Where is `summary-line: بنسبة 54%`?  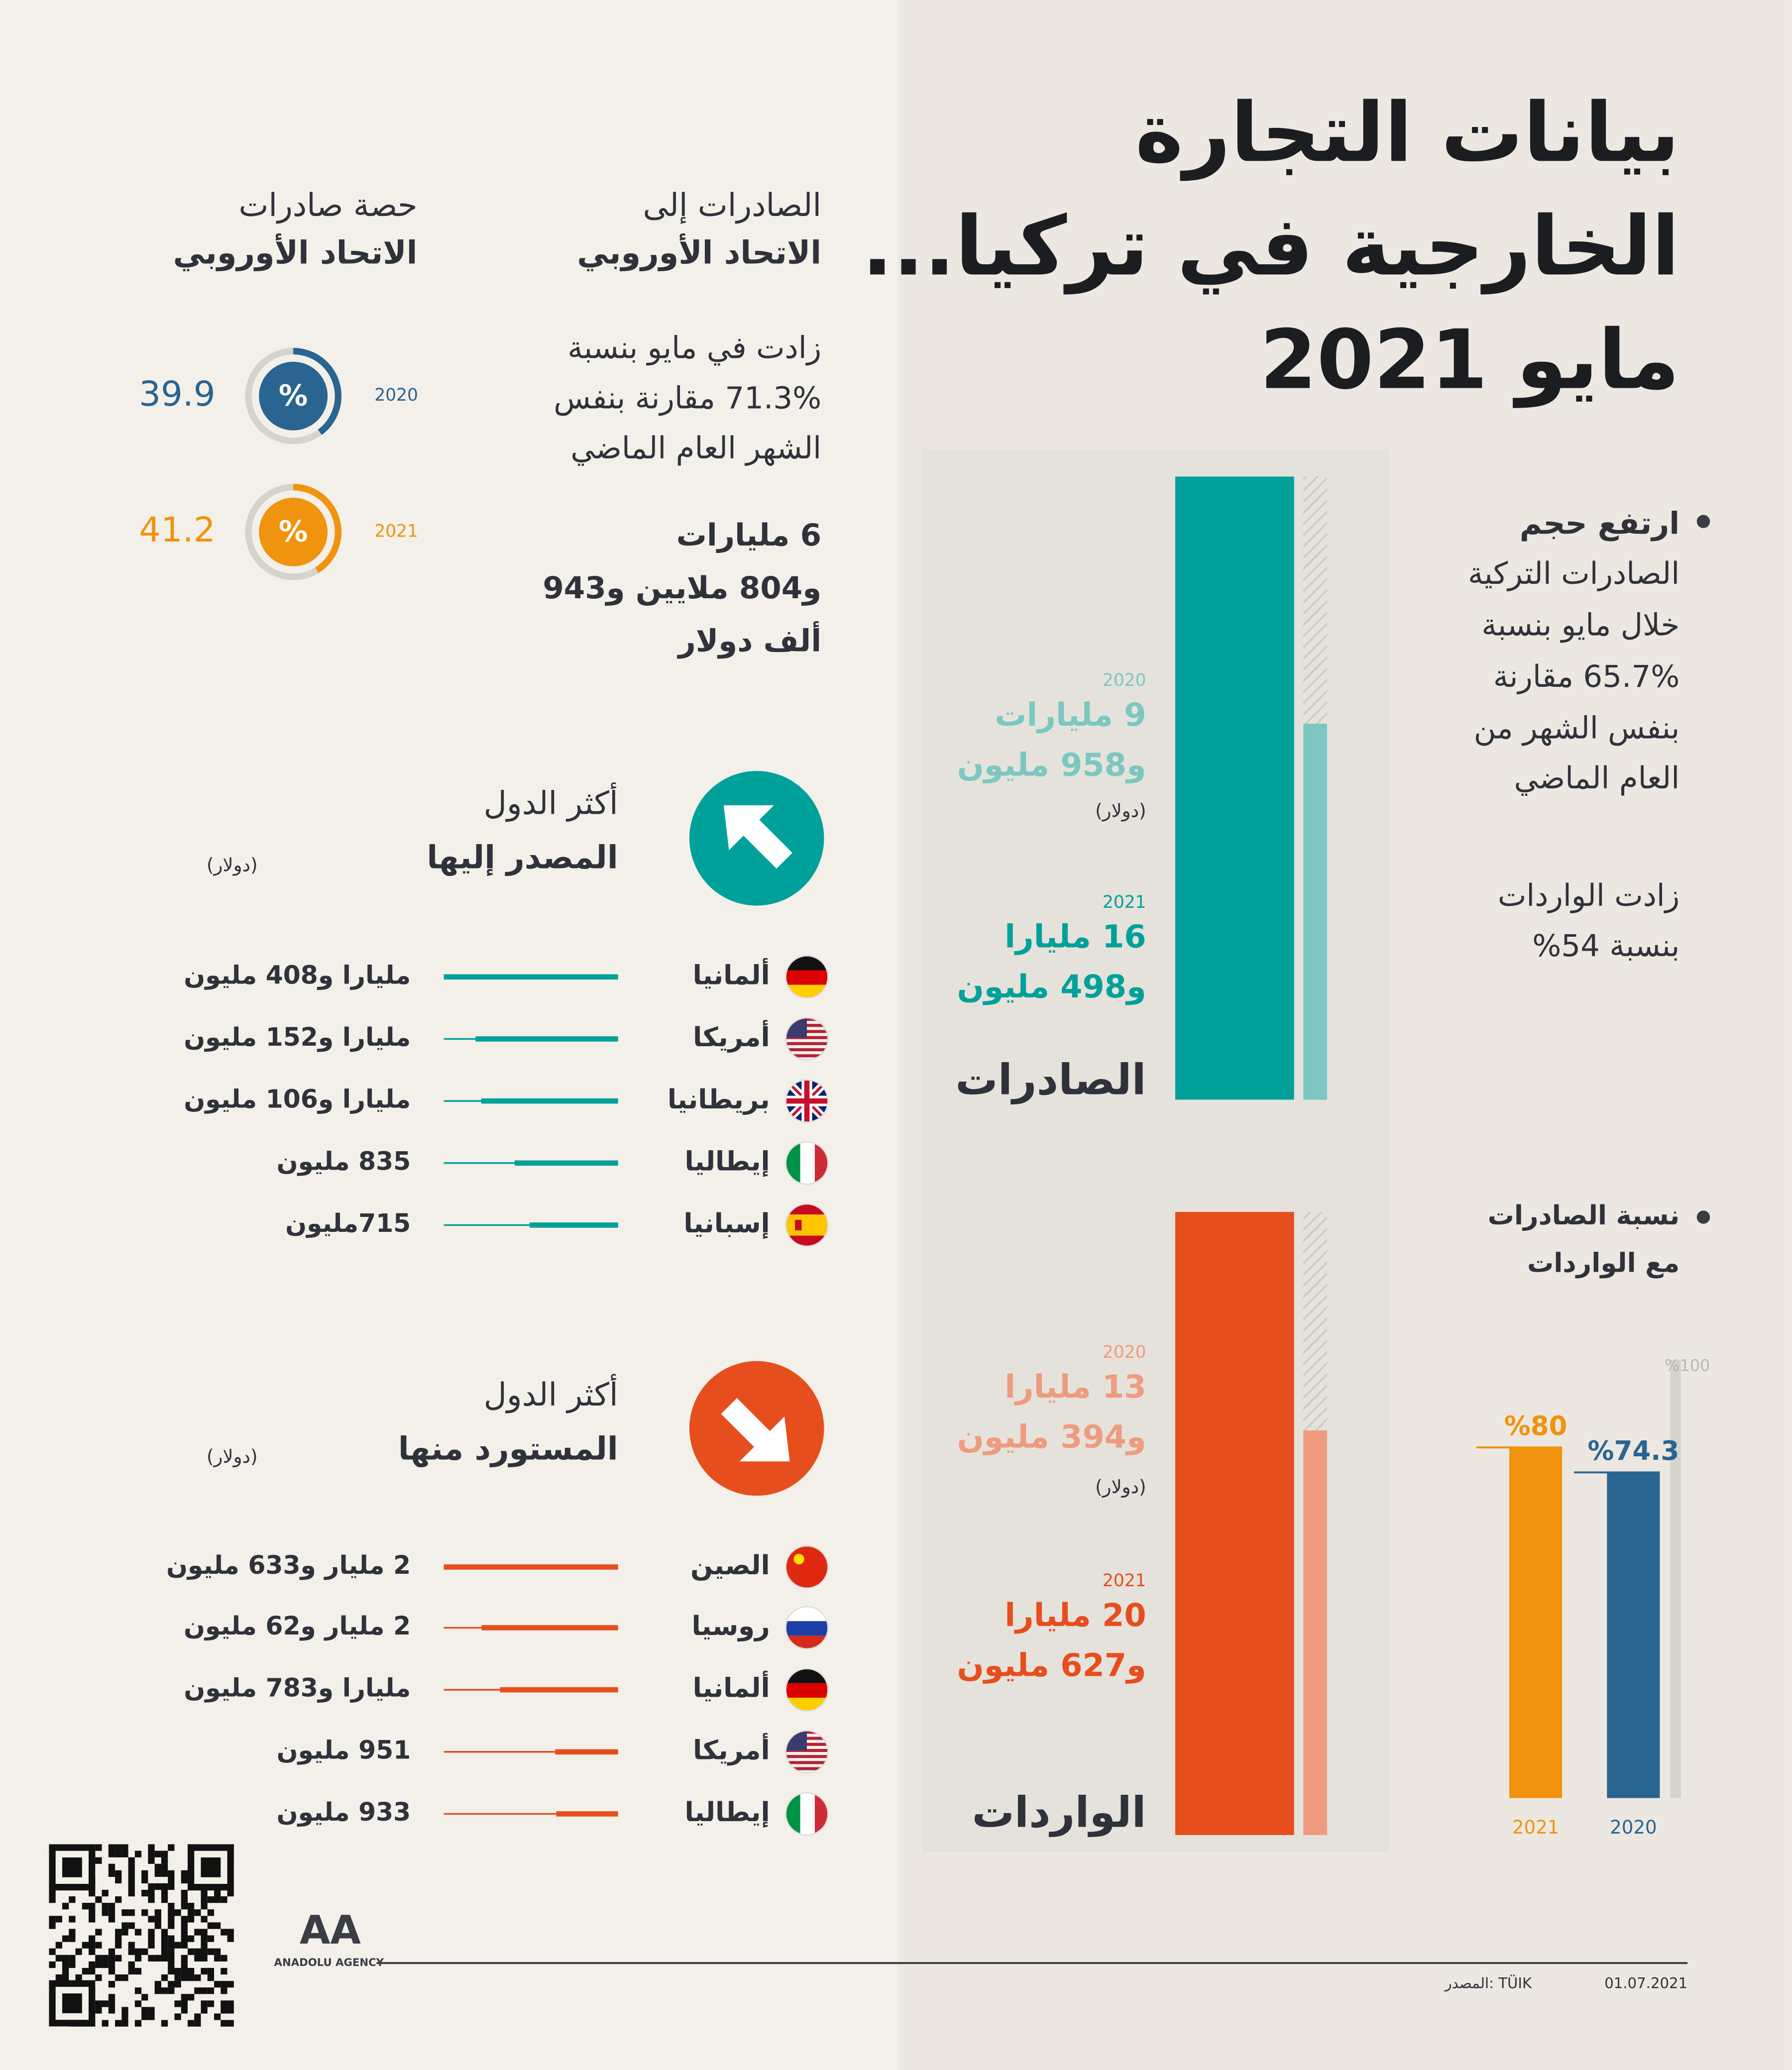
summary-line: بنسبة 54% is located at coordinates (1606, 946).